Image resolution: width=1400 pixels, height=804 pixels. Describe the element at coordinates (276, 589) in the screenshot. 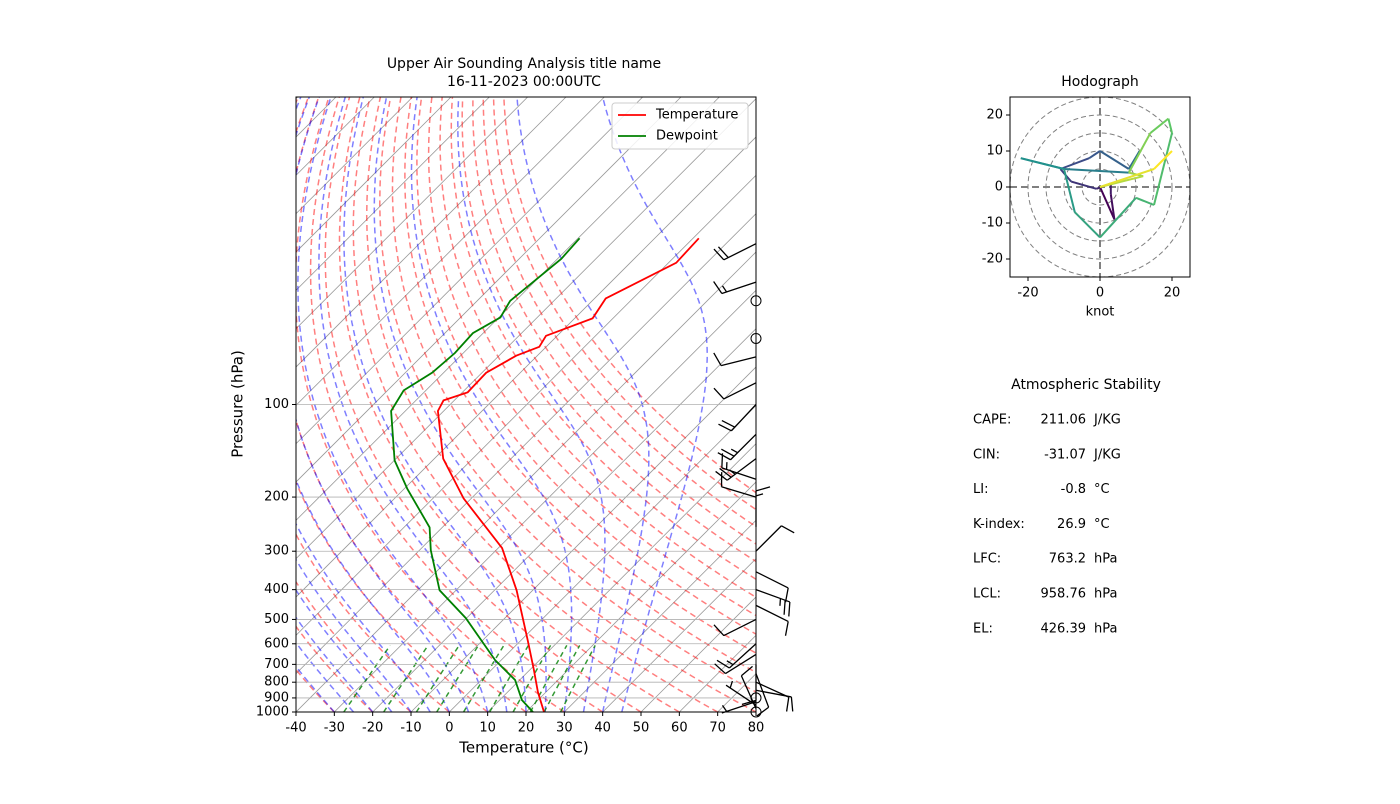

I see `y-tick-label: 400` at that location.